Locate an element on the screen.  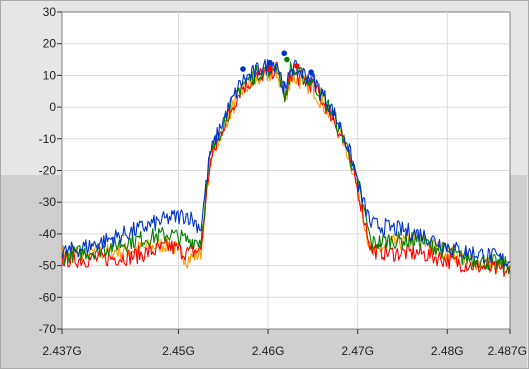
x-tick-label: 2.47G is located at coordinates (357, 351).